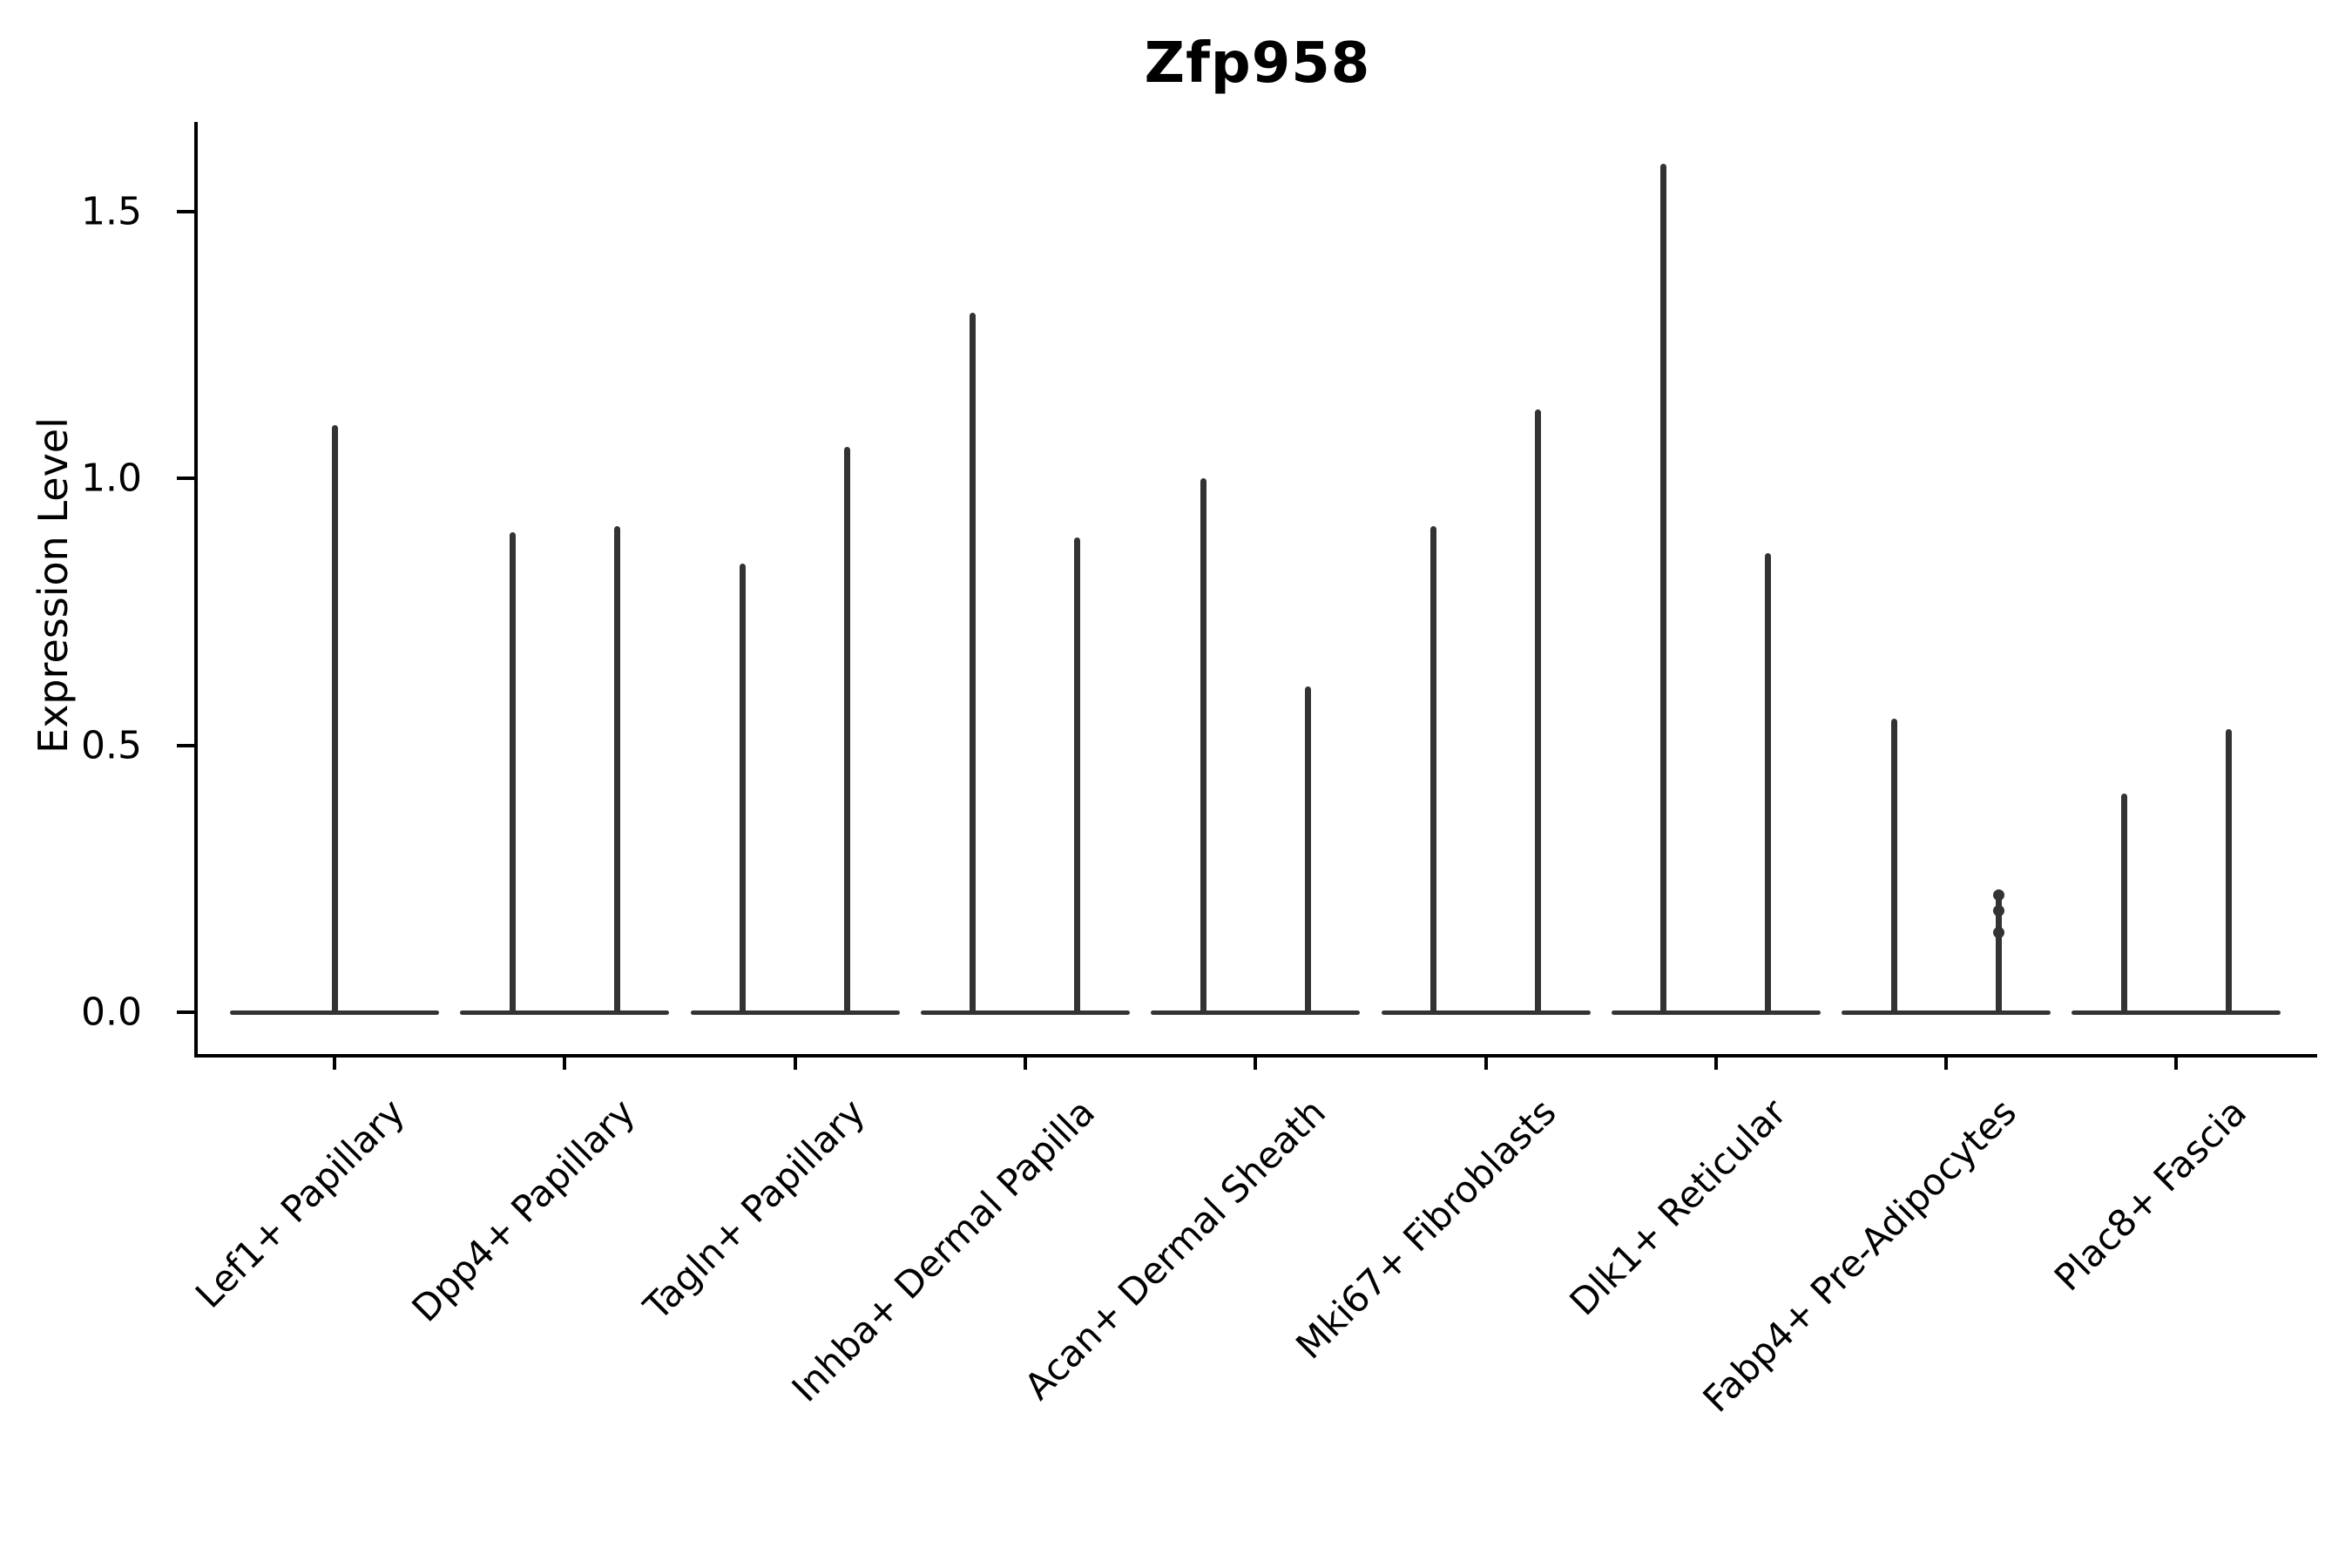  What do you see at coordinates (111, 479) in the screenshot?
I see `y-tick-label: 1.0` at bounding box center [111, 479].